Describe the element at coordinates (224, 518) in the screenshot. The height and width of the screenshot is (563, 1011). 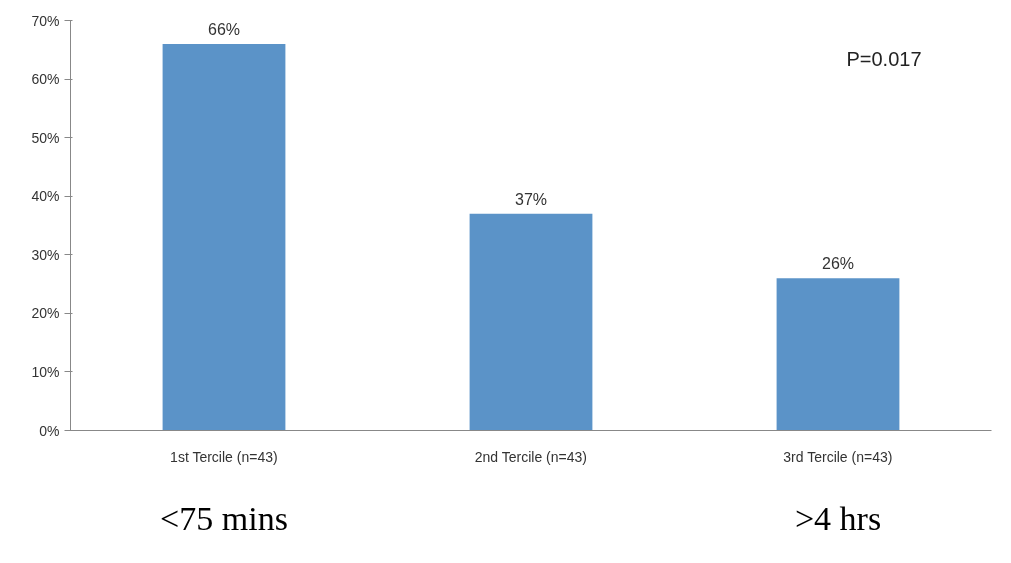
I see `text: <75 mins` at that location.